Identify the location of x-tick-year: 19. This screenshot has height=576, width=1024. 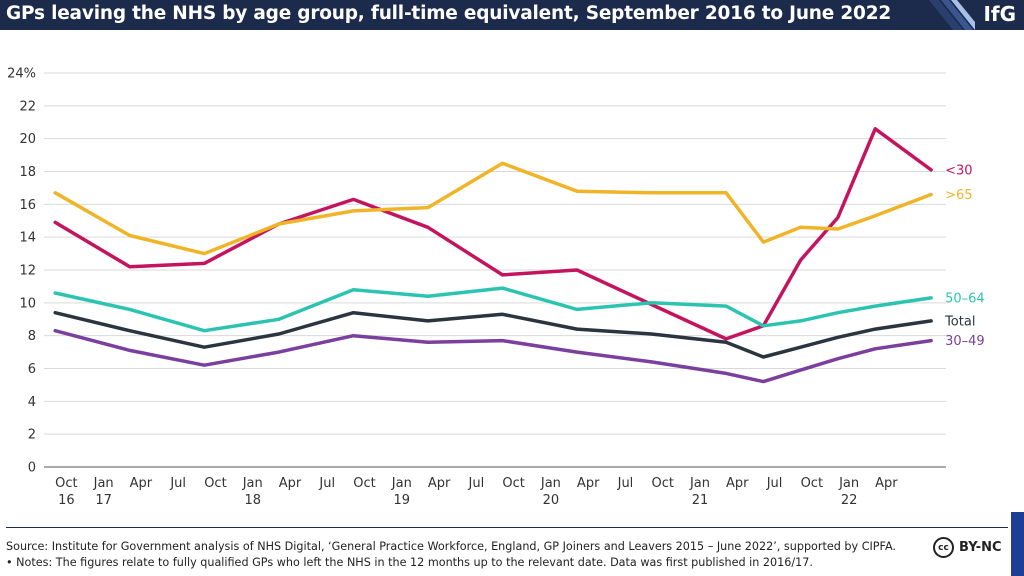
(402, 500).